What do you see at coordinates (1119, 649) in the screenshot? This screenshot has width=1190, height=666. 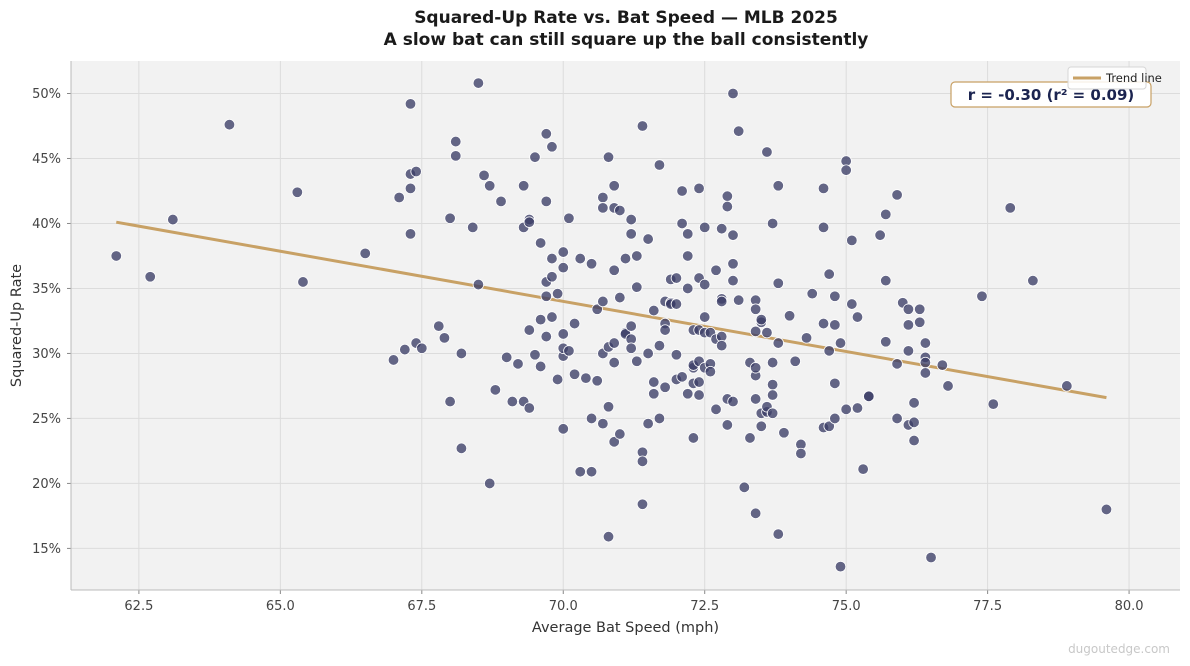 I see `watermark: dugoutedge.com` at bounding box center [1119, 649].